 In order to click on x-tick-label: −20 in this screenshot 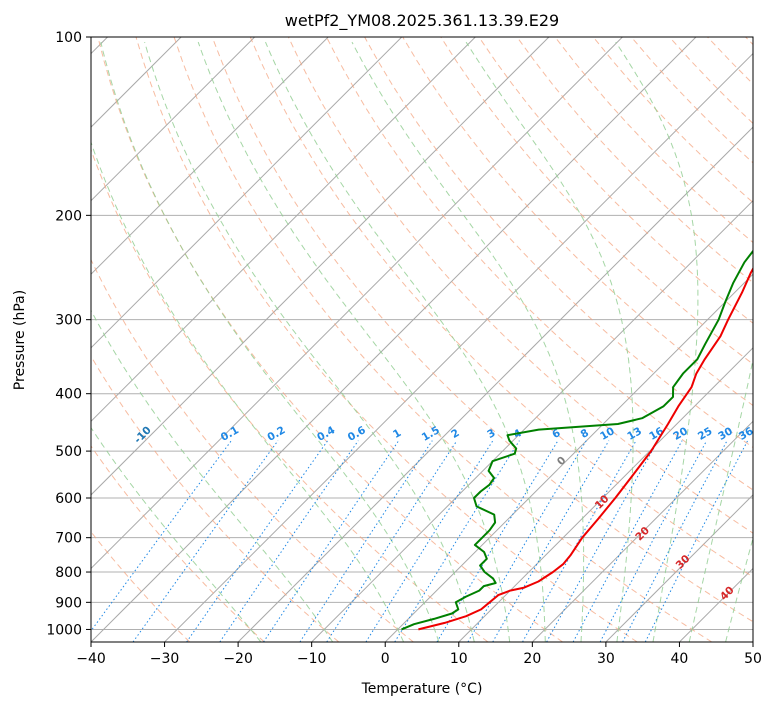, I will do `click(238, 659)`.